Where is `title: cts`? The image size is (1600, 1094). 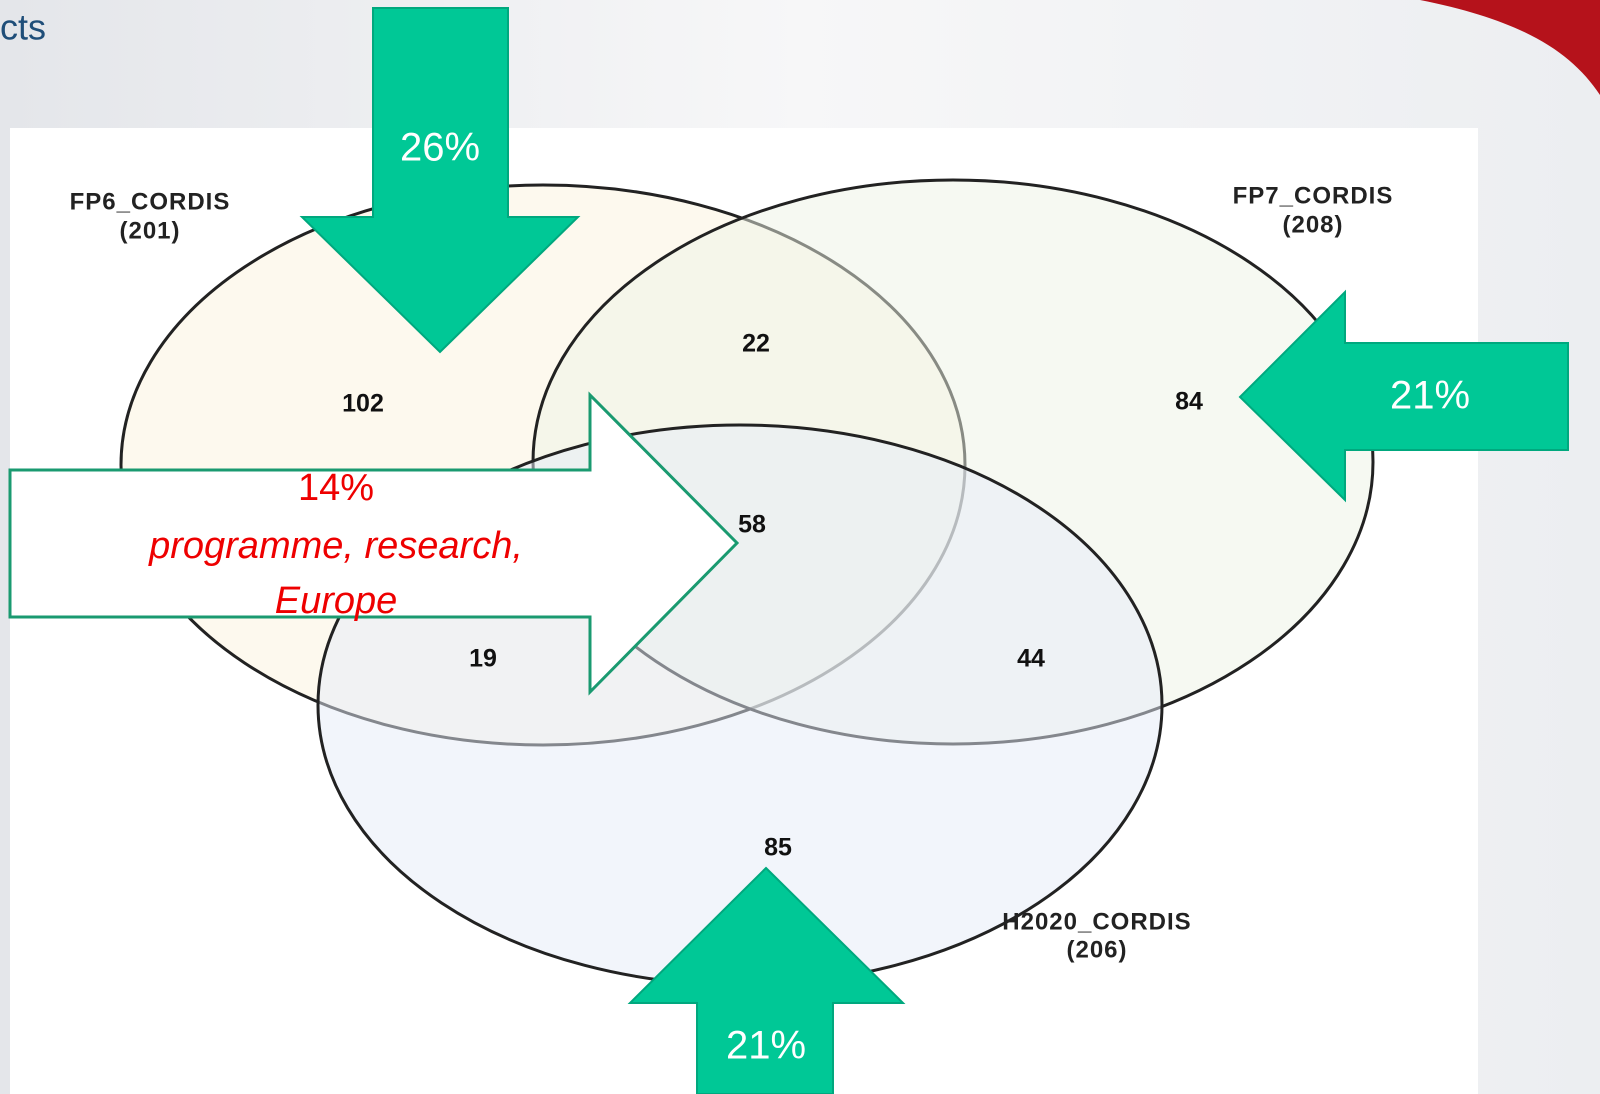 title: cts is located at coordinates (23, 27).